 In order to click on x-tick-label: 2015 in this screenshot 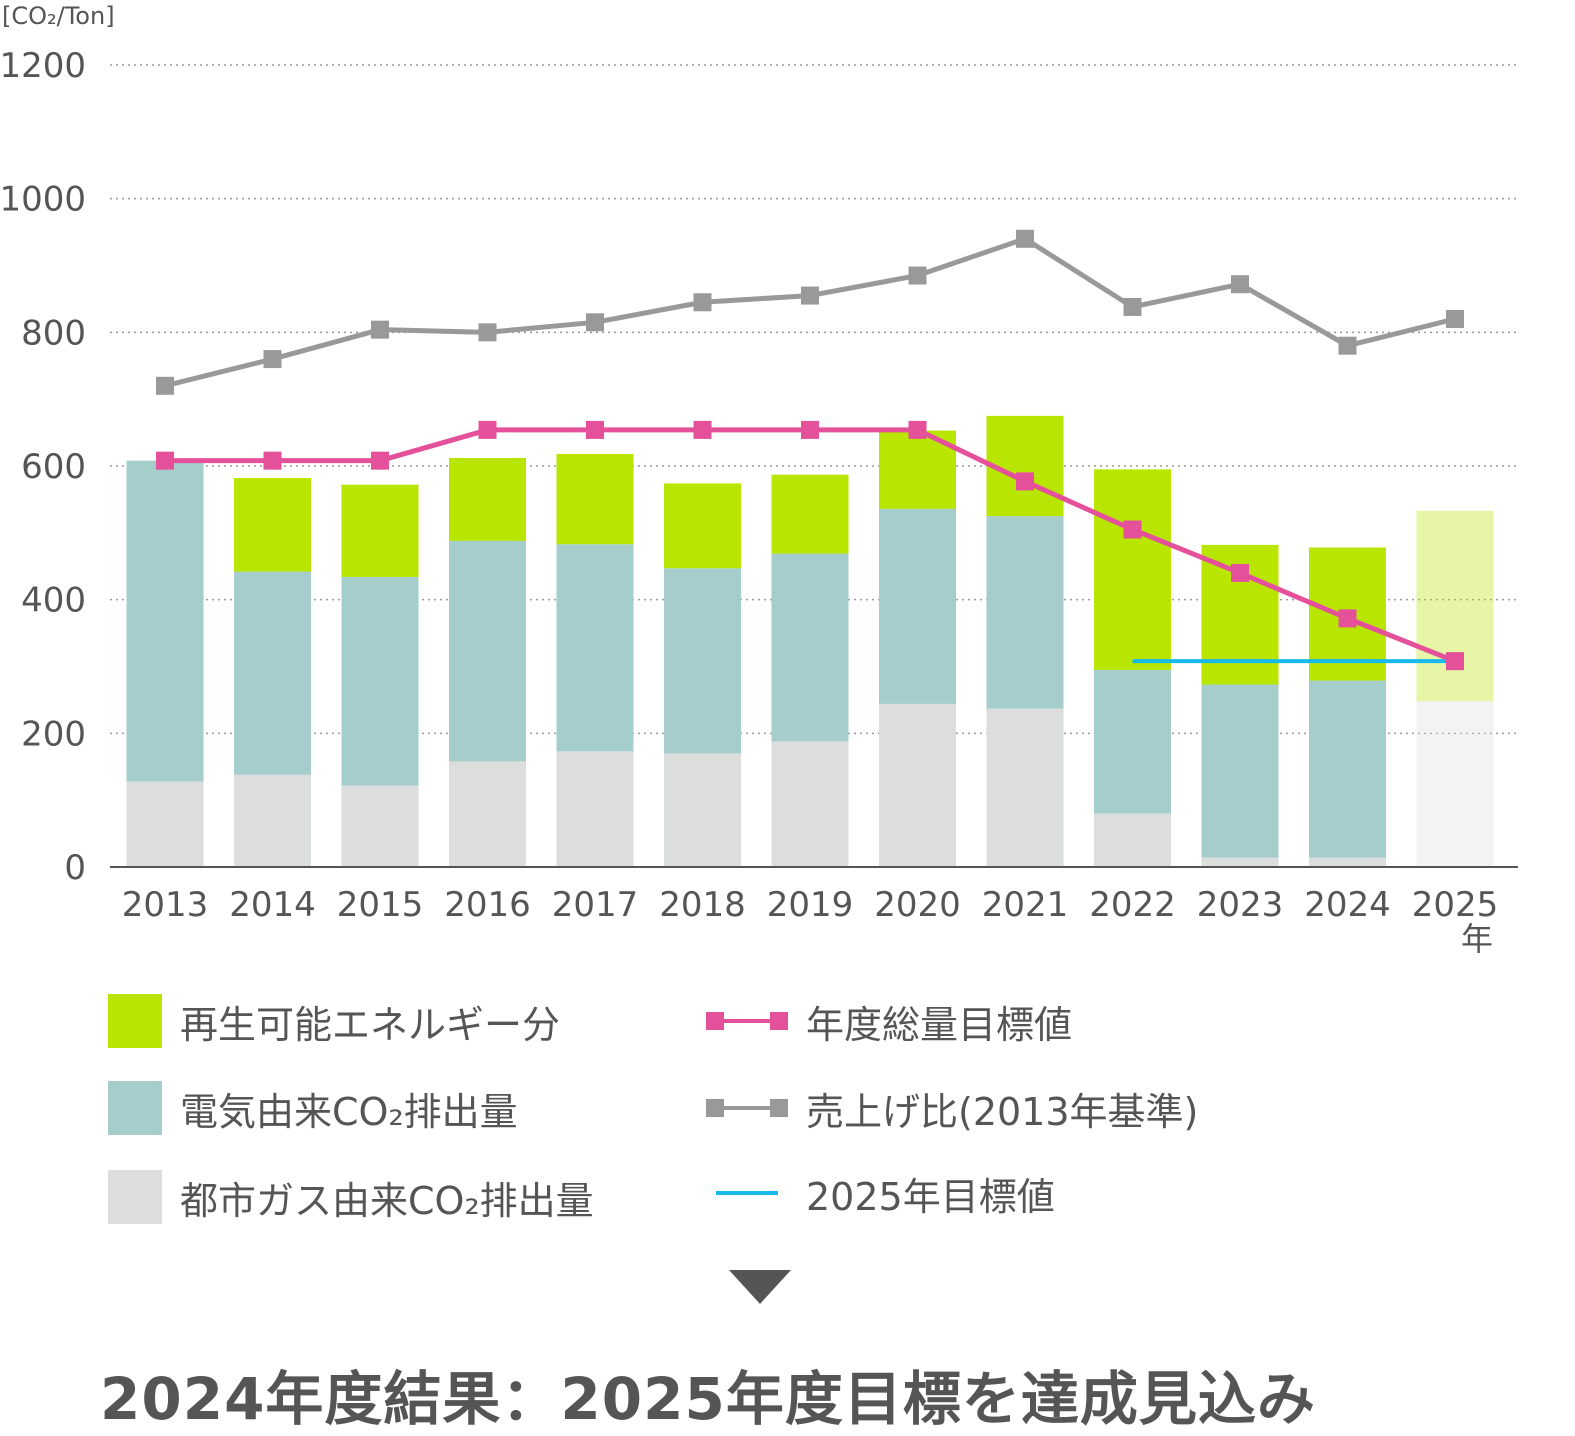, I will do `click(380, 905)`.